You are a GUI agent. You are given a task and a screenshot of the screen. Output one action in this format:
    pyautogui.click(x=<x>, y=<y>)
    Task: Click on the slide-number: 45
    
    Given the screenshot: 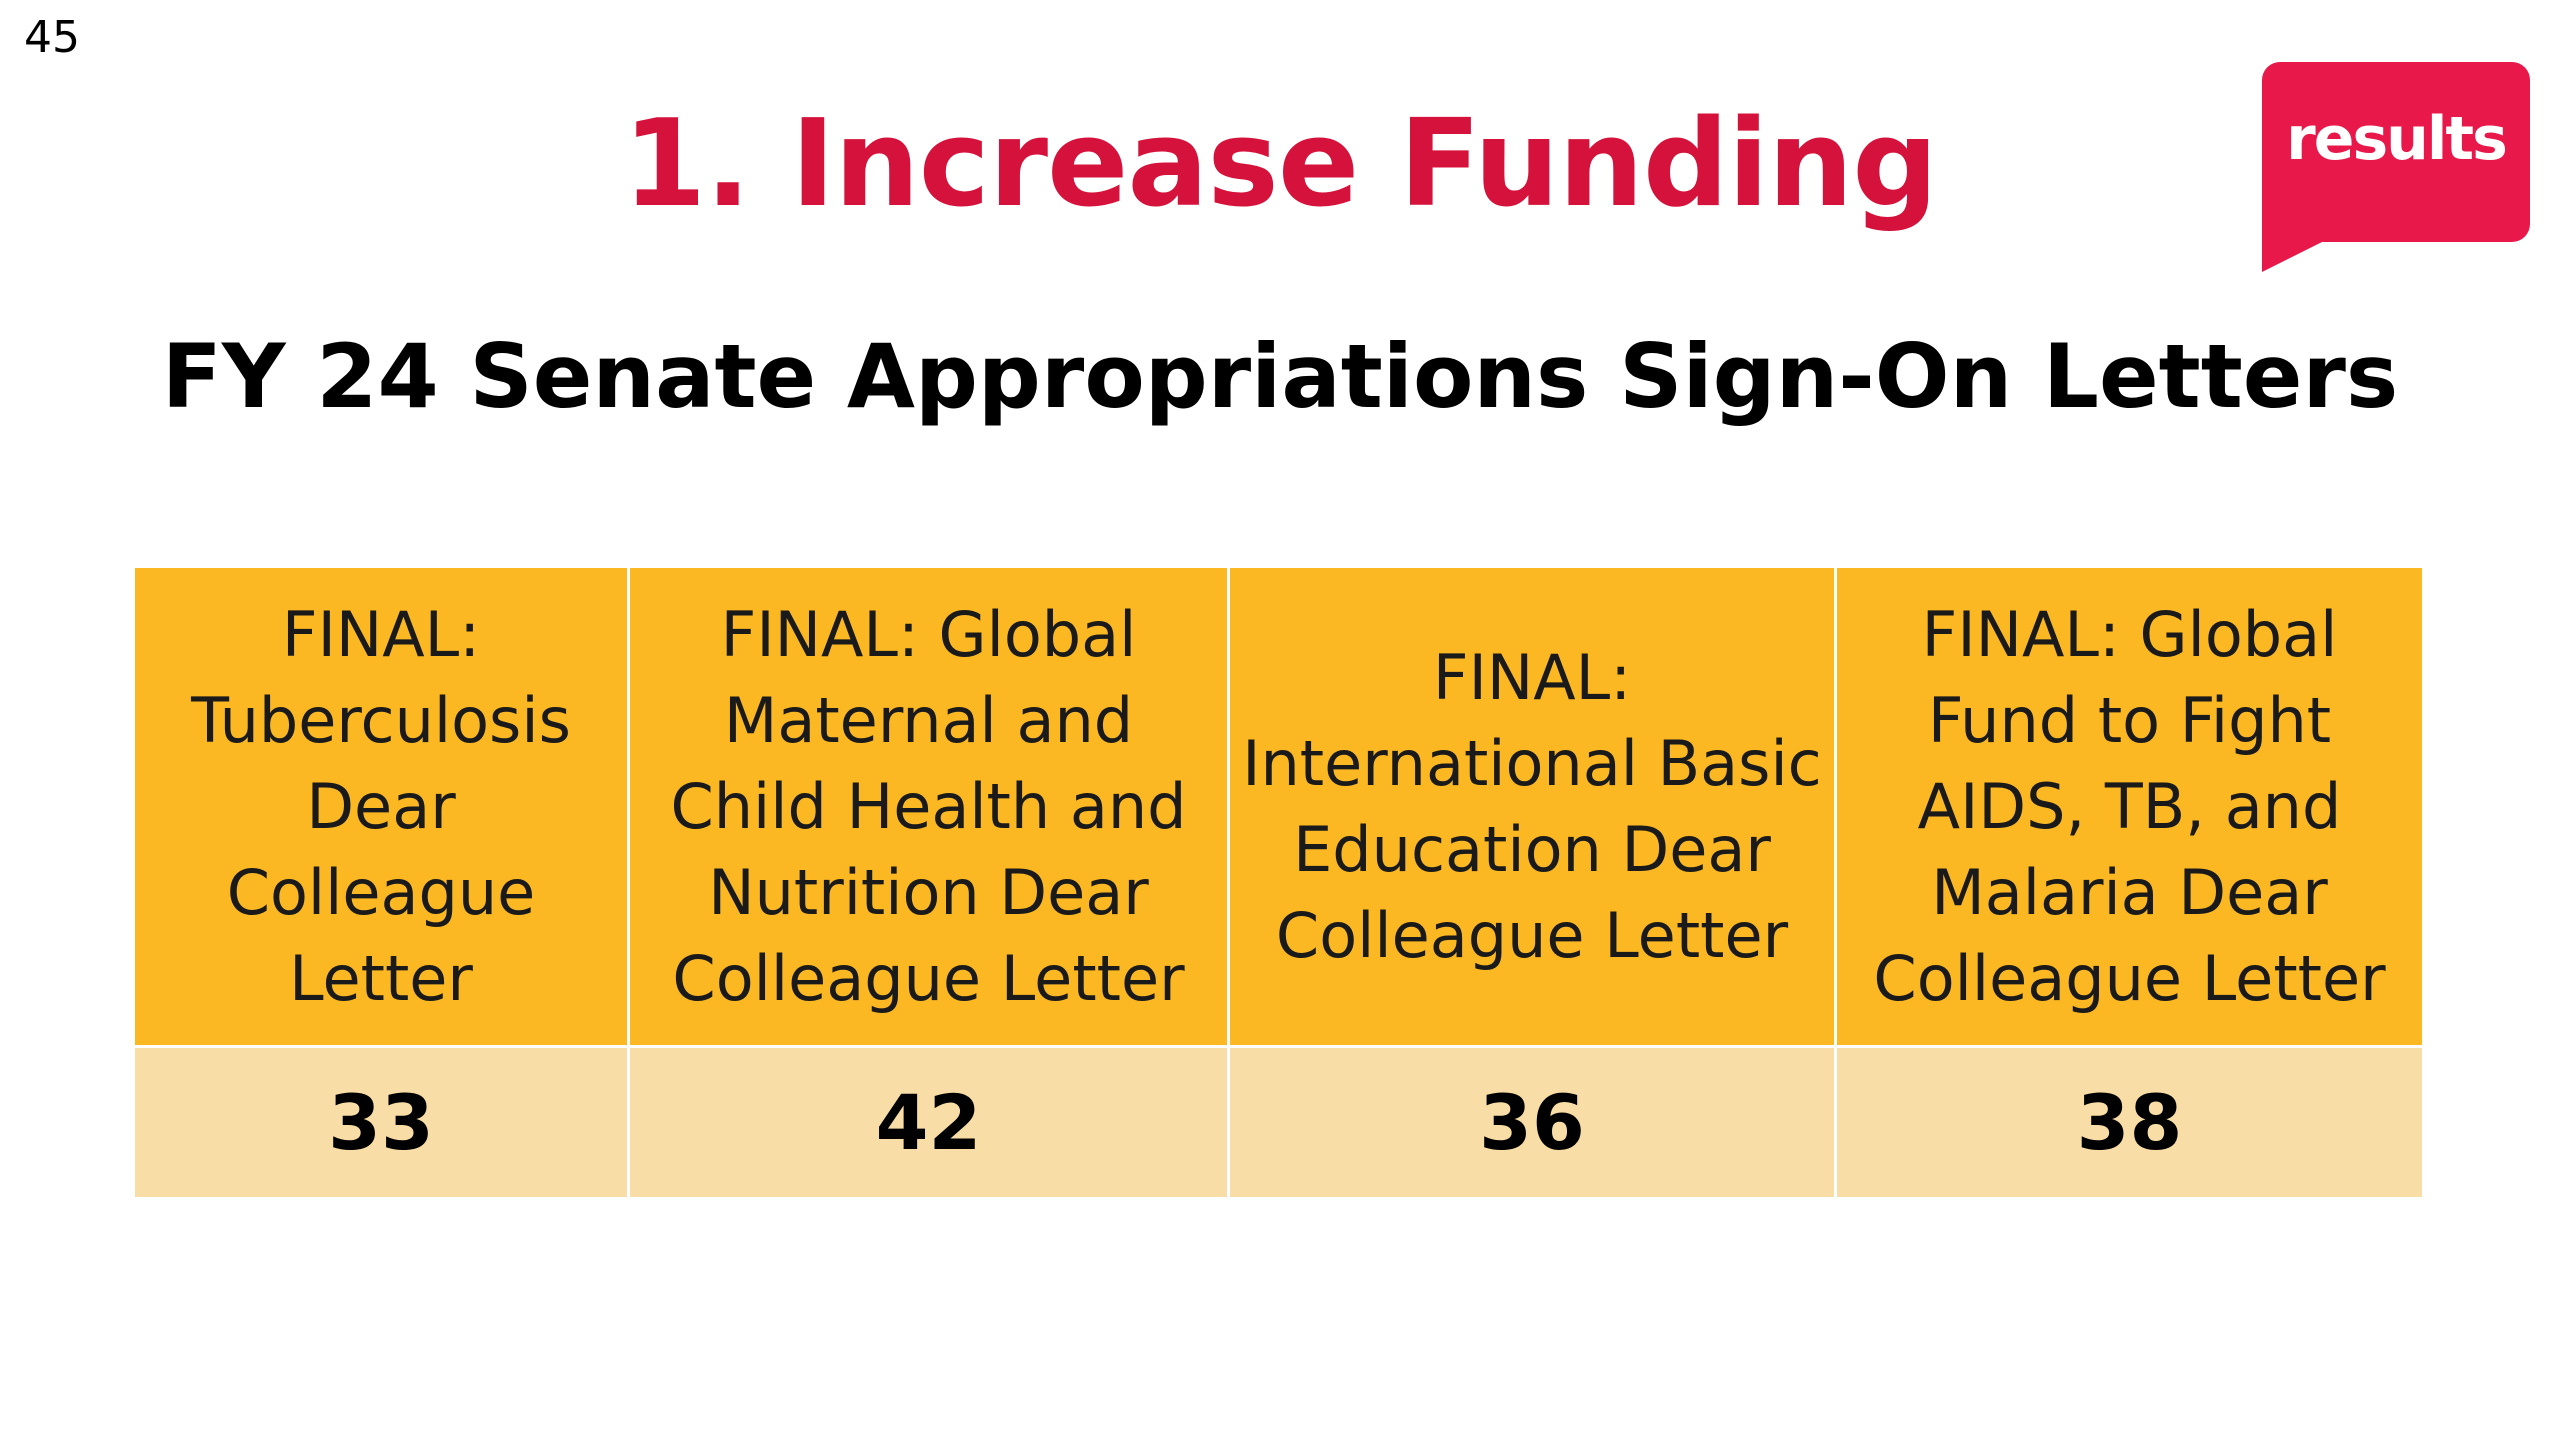 What is the action you would take?
    pyautogui.click(x=52, y=37)
    